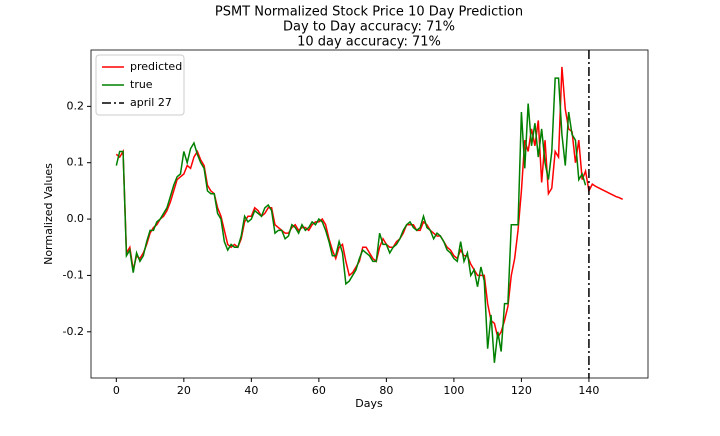 This screenshot has width=720, height=436. I want to click on legend-label: april 27, so click(151, 102).